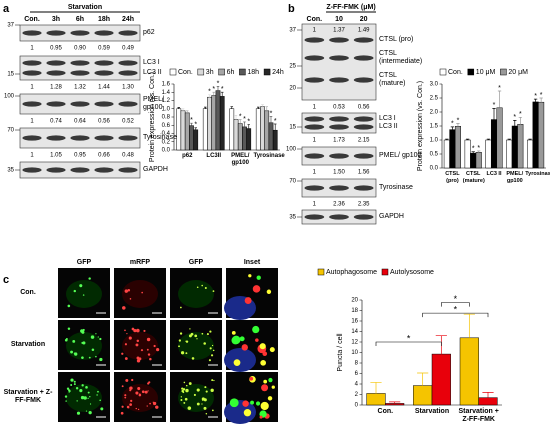 This screenshot has height=440, width=550. I want to click on blot-title: Z-FF-FMK (μM), so click(350, 7).